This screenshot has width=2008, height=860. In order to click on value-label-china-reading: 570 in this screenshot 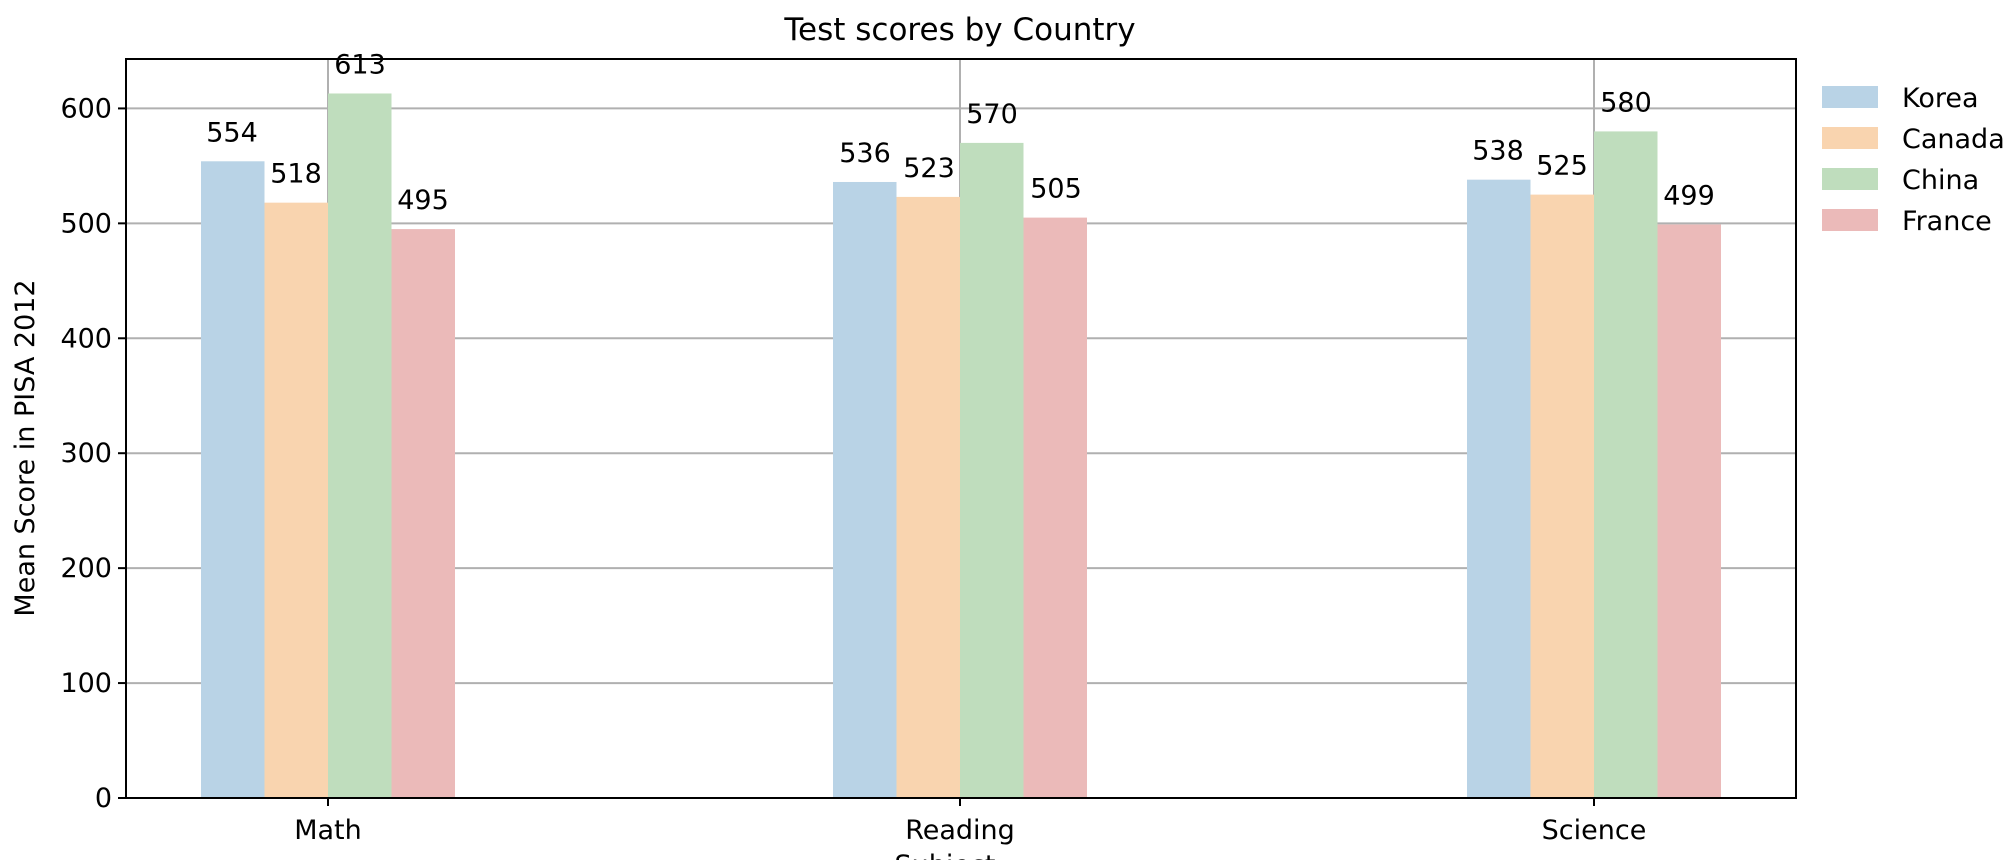, I will do `click(992, 114)`.